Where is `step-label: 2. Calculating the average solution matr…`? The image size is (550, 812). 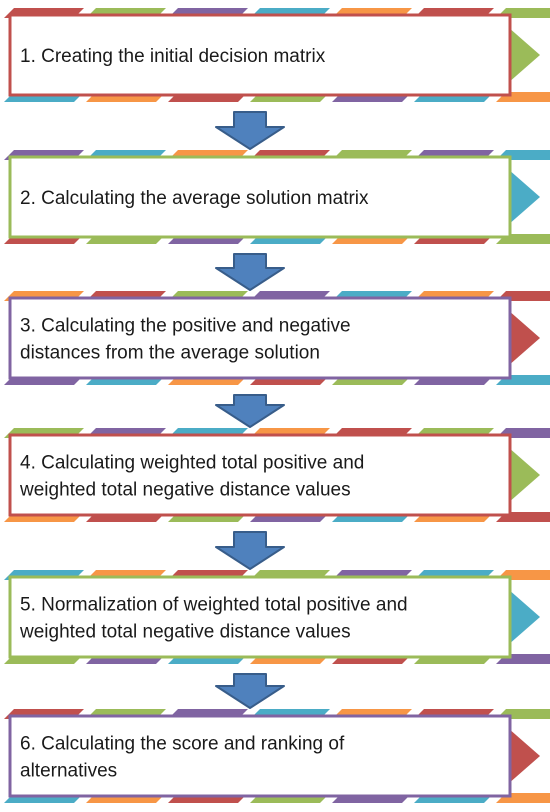 step-label: 2. Calculating the average solution matr… is located at coordinates (194, 198).